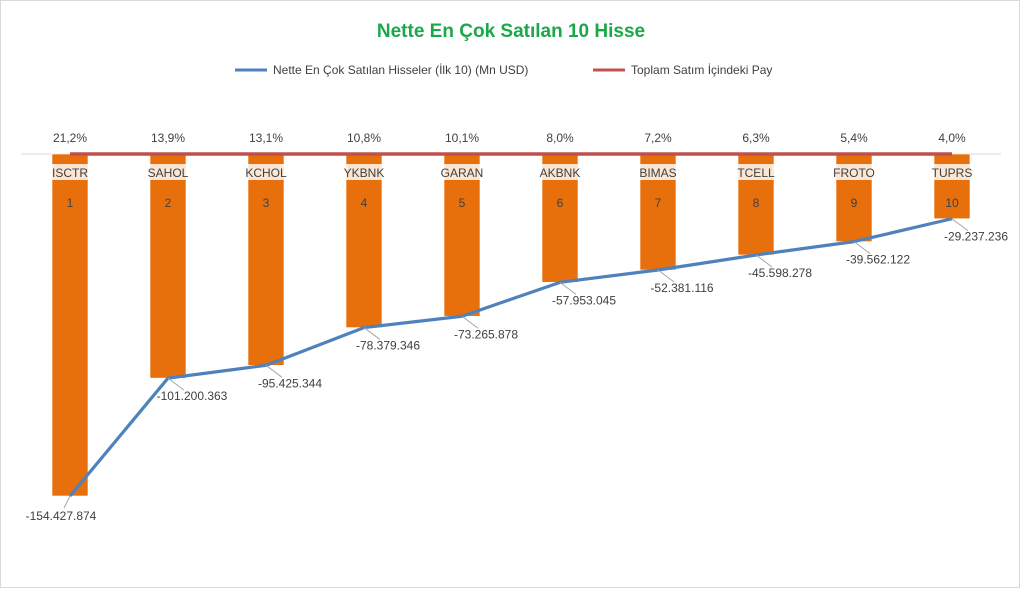 This screenshot has height=589, width=1020. What do you see at coordinates (681, 288) in the screenshot?
I see `value-data-label: -52.381.116` at bounding box center [681, 288].